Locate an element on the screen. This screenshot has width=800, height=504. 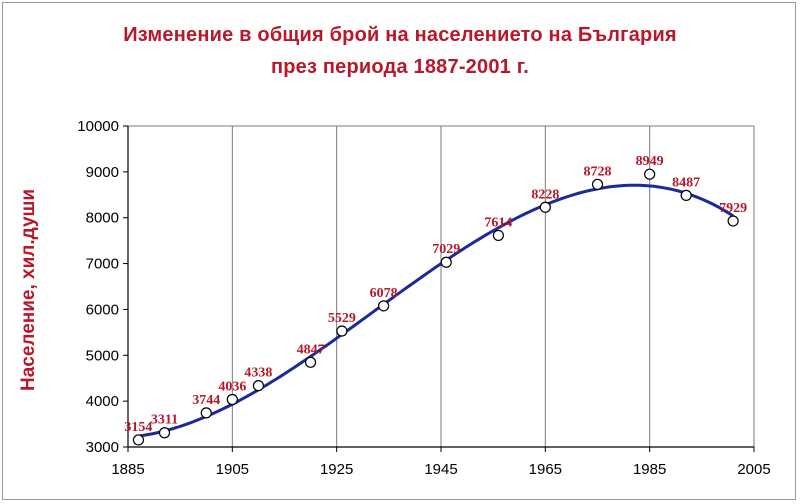
data-label: 3154 is located at coordinates (138, 427).